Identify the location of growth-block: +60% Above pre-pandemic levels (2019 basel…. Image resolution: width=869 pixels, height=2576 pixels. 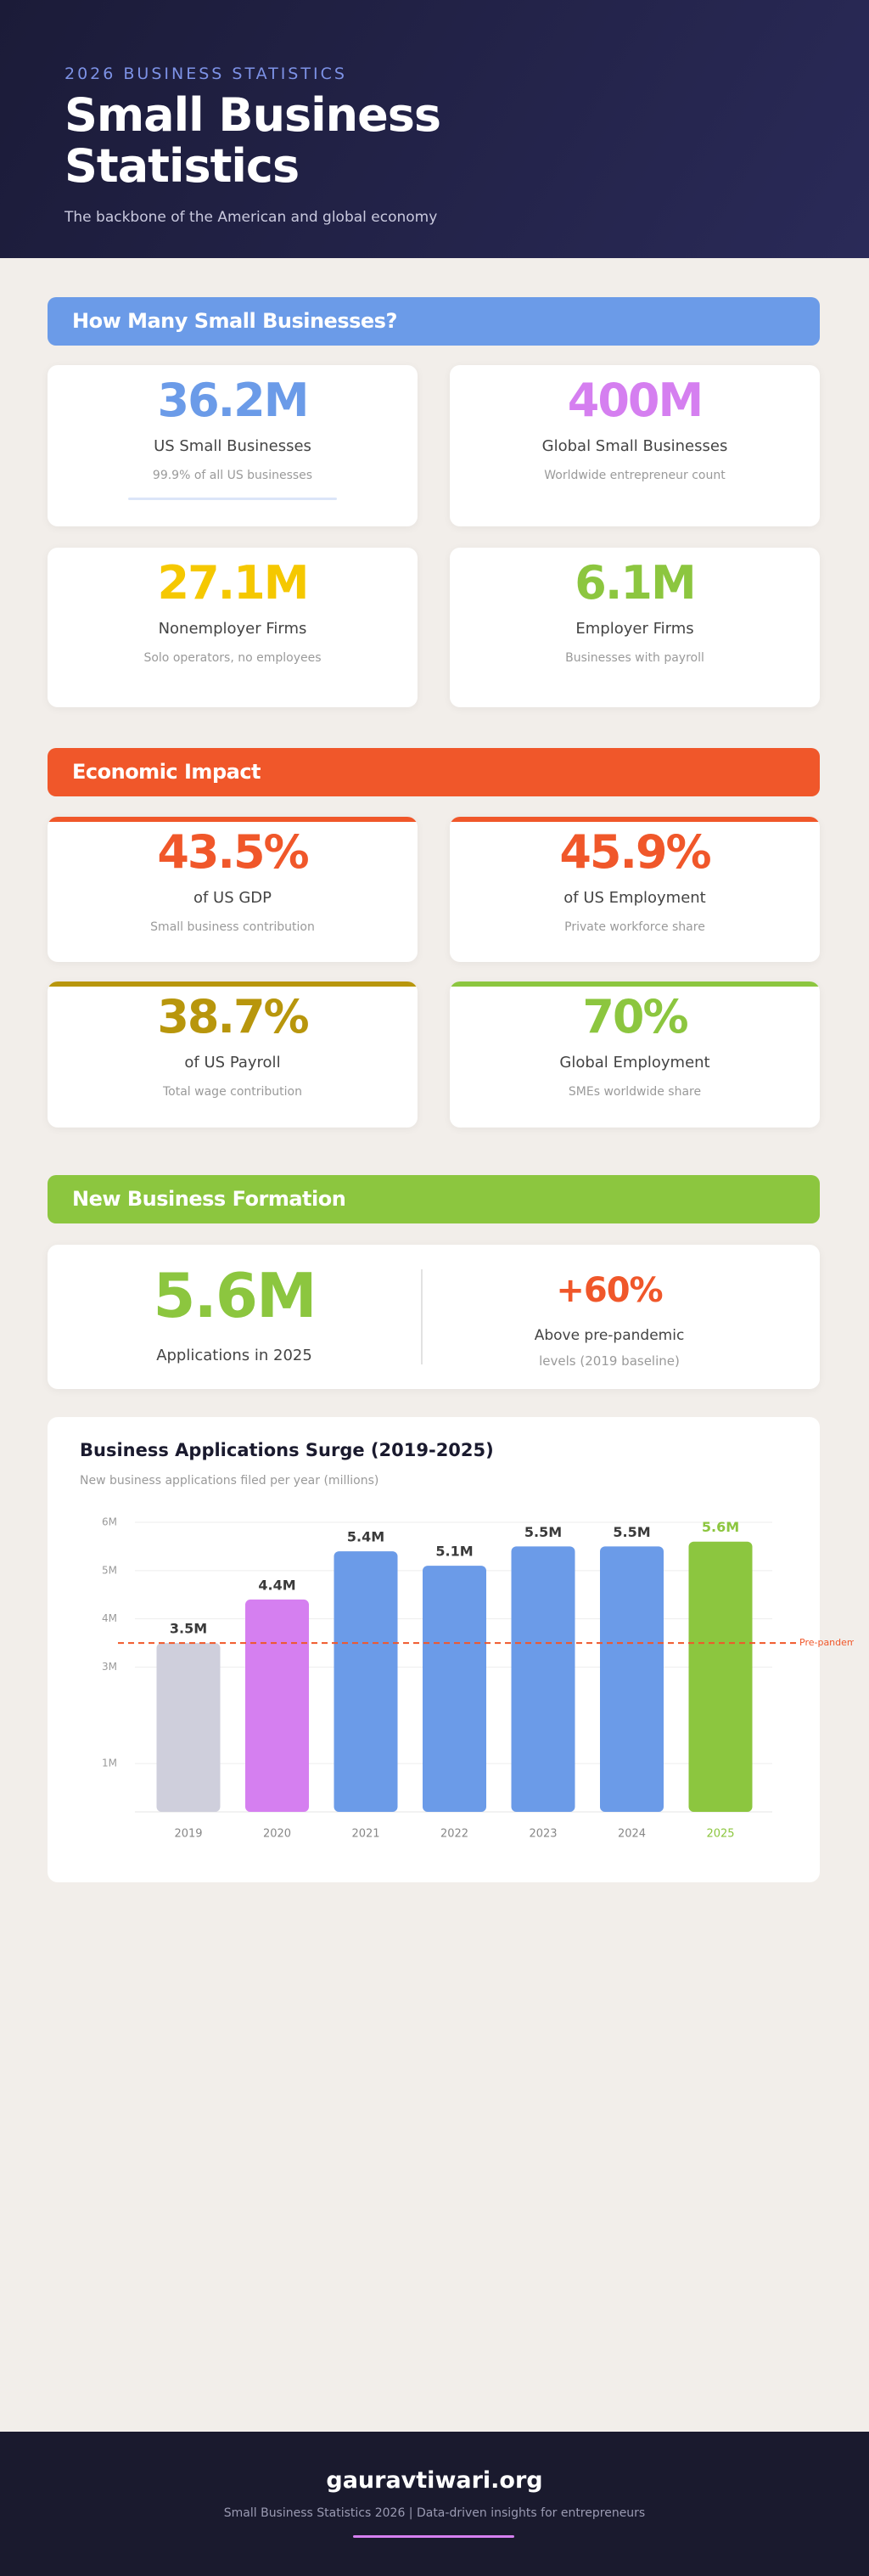
(609, 1317).